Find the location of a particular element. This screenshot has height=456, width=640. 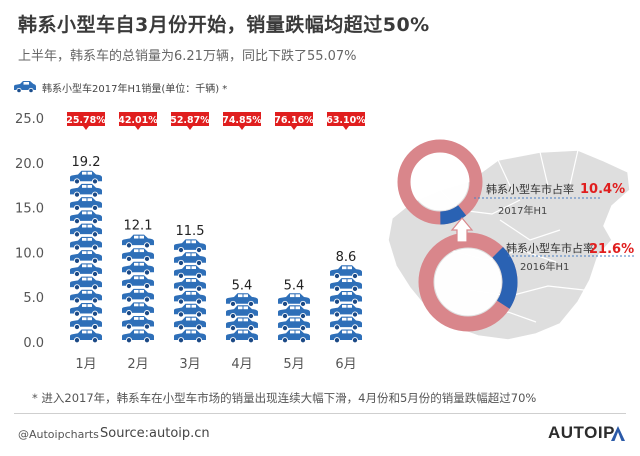

data-label: 11.5 is located at coordinates (190, 231).